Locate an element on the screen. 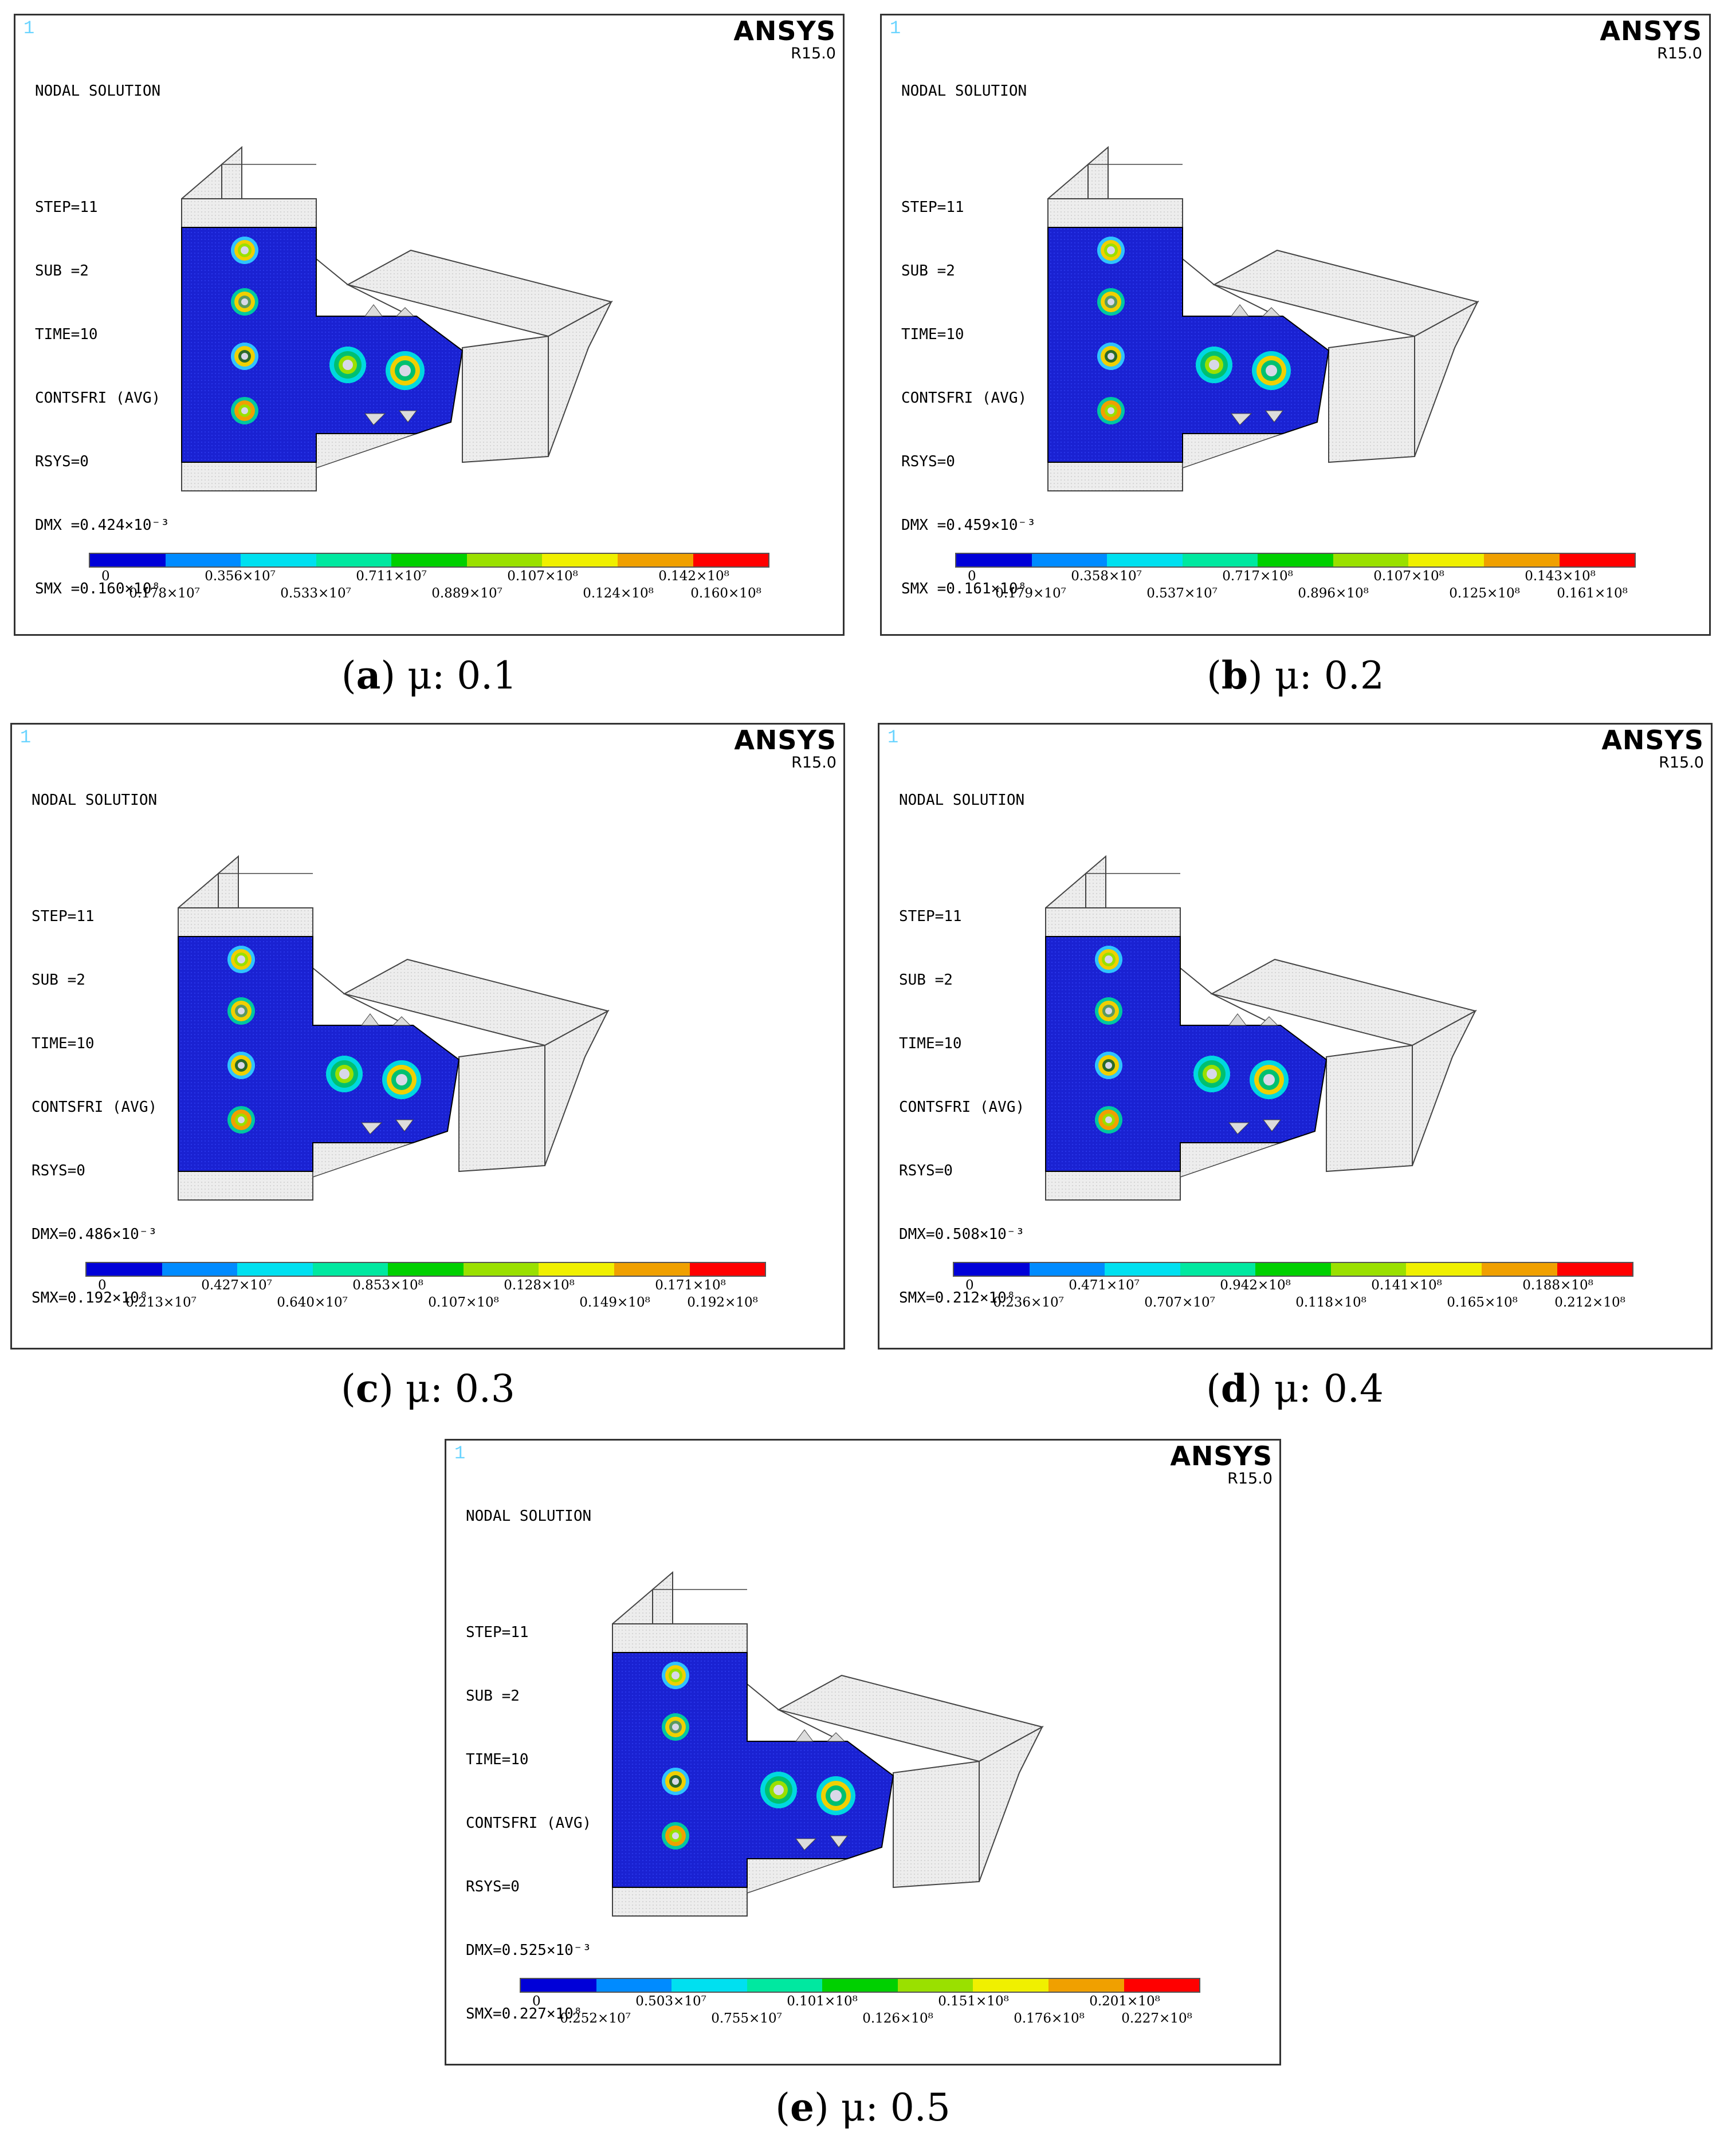  figure-caption-e: (e) μ: 0.5 is located at coordinates (863, 2107).